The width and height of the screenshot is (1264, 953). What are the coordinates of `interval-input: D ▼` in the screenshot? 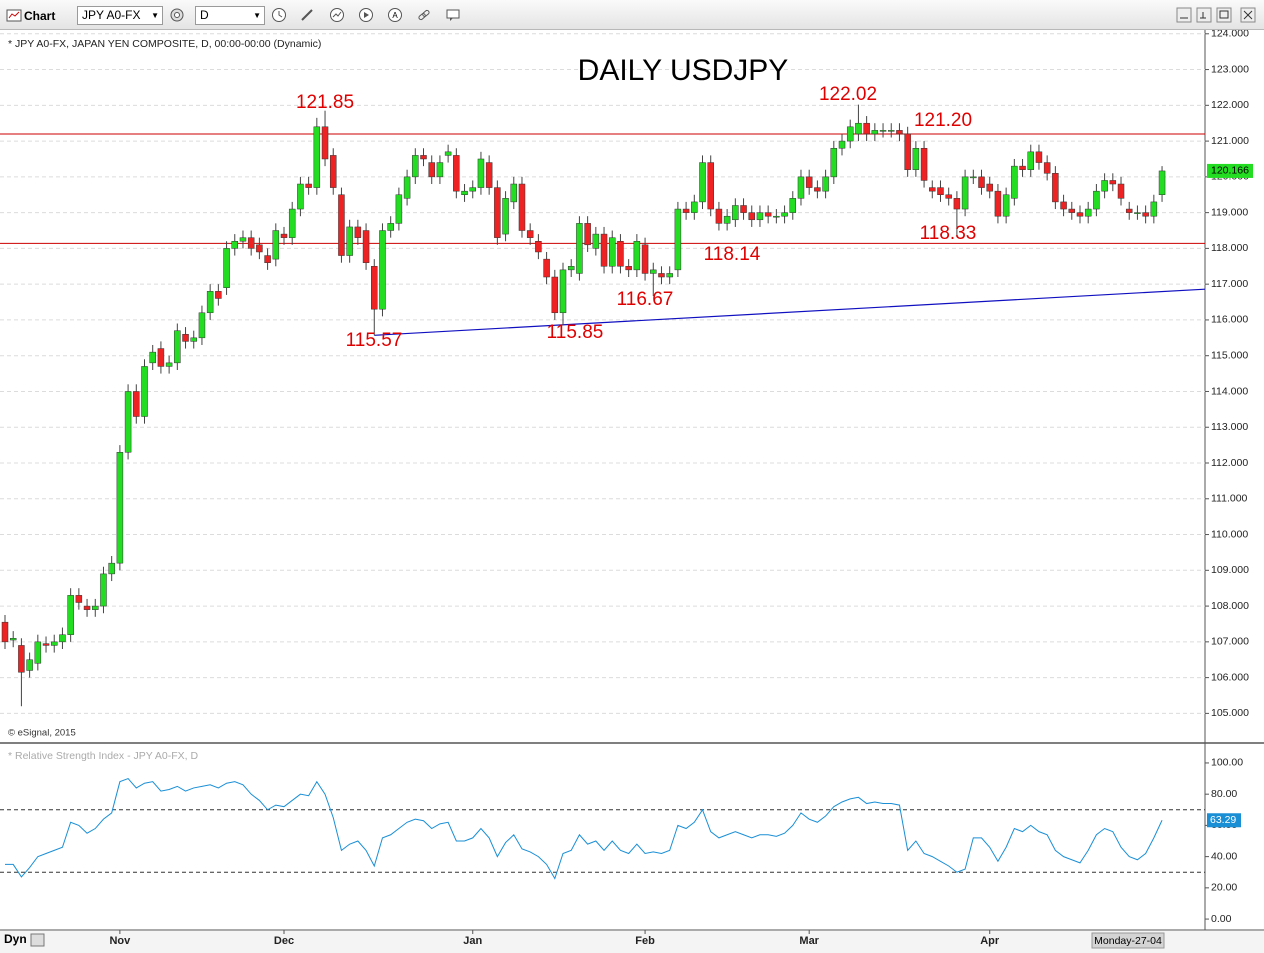 It's located at (230, 15).